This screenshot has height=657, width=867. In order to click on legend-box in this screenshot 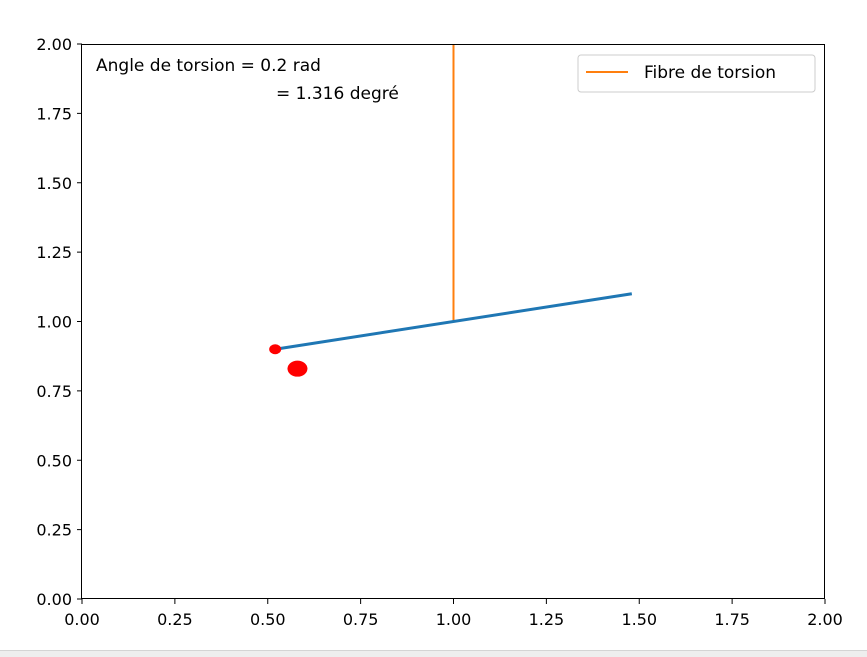, I will do `click(696, 73)`.